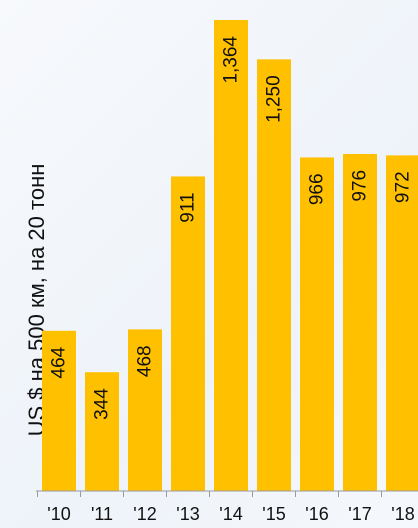 Image resolution: width=418 pixels, height=528 pixels. Describe the element at coordinates (273, 514) in the screenshot. I see `x-tick-label: '15` at that location.